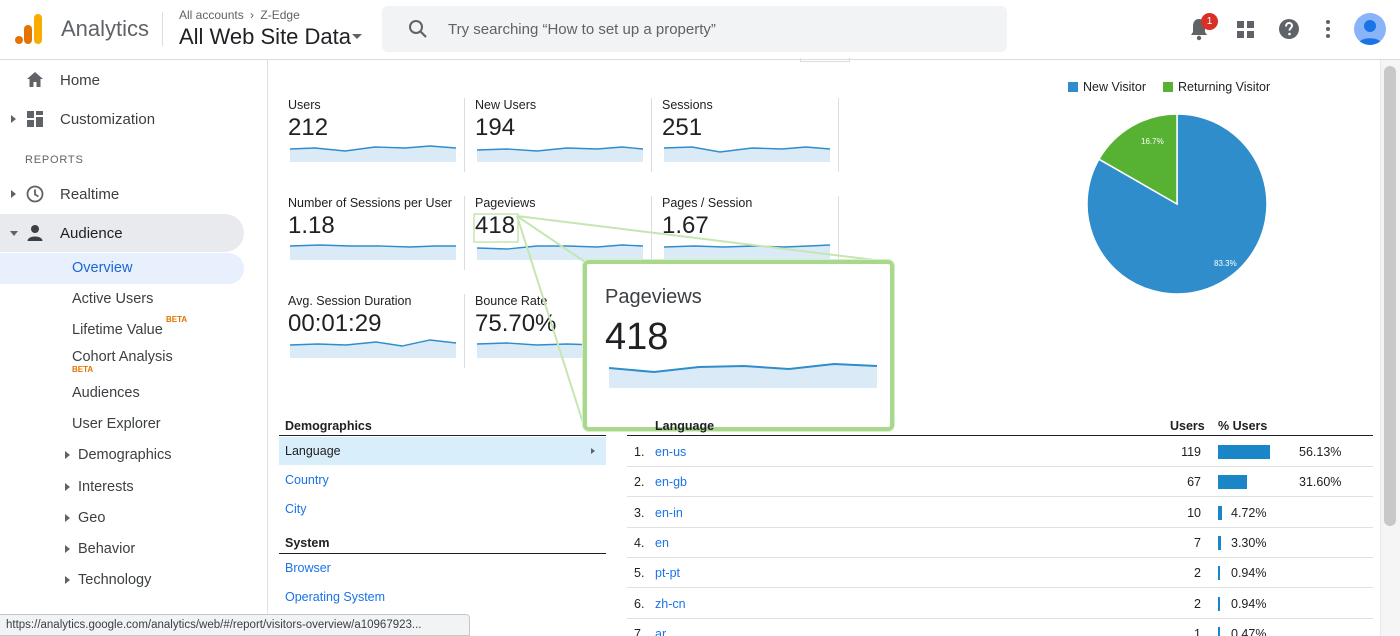 The height and width of the screenshot is (636, 1400). Describe the element at coordinates (122, 487) in the screenshot. I see `sidebar-item-interests: Interests` at that location.